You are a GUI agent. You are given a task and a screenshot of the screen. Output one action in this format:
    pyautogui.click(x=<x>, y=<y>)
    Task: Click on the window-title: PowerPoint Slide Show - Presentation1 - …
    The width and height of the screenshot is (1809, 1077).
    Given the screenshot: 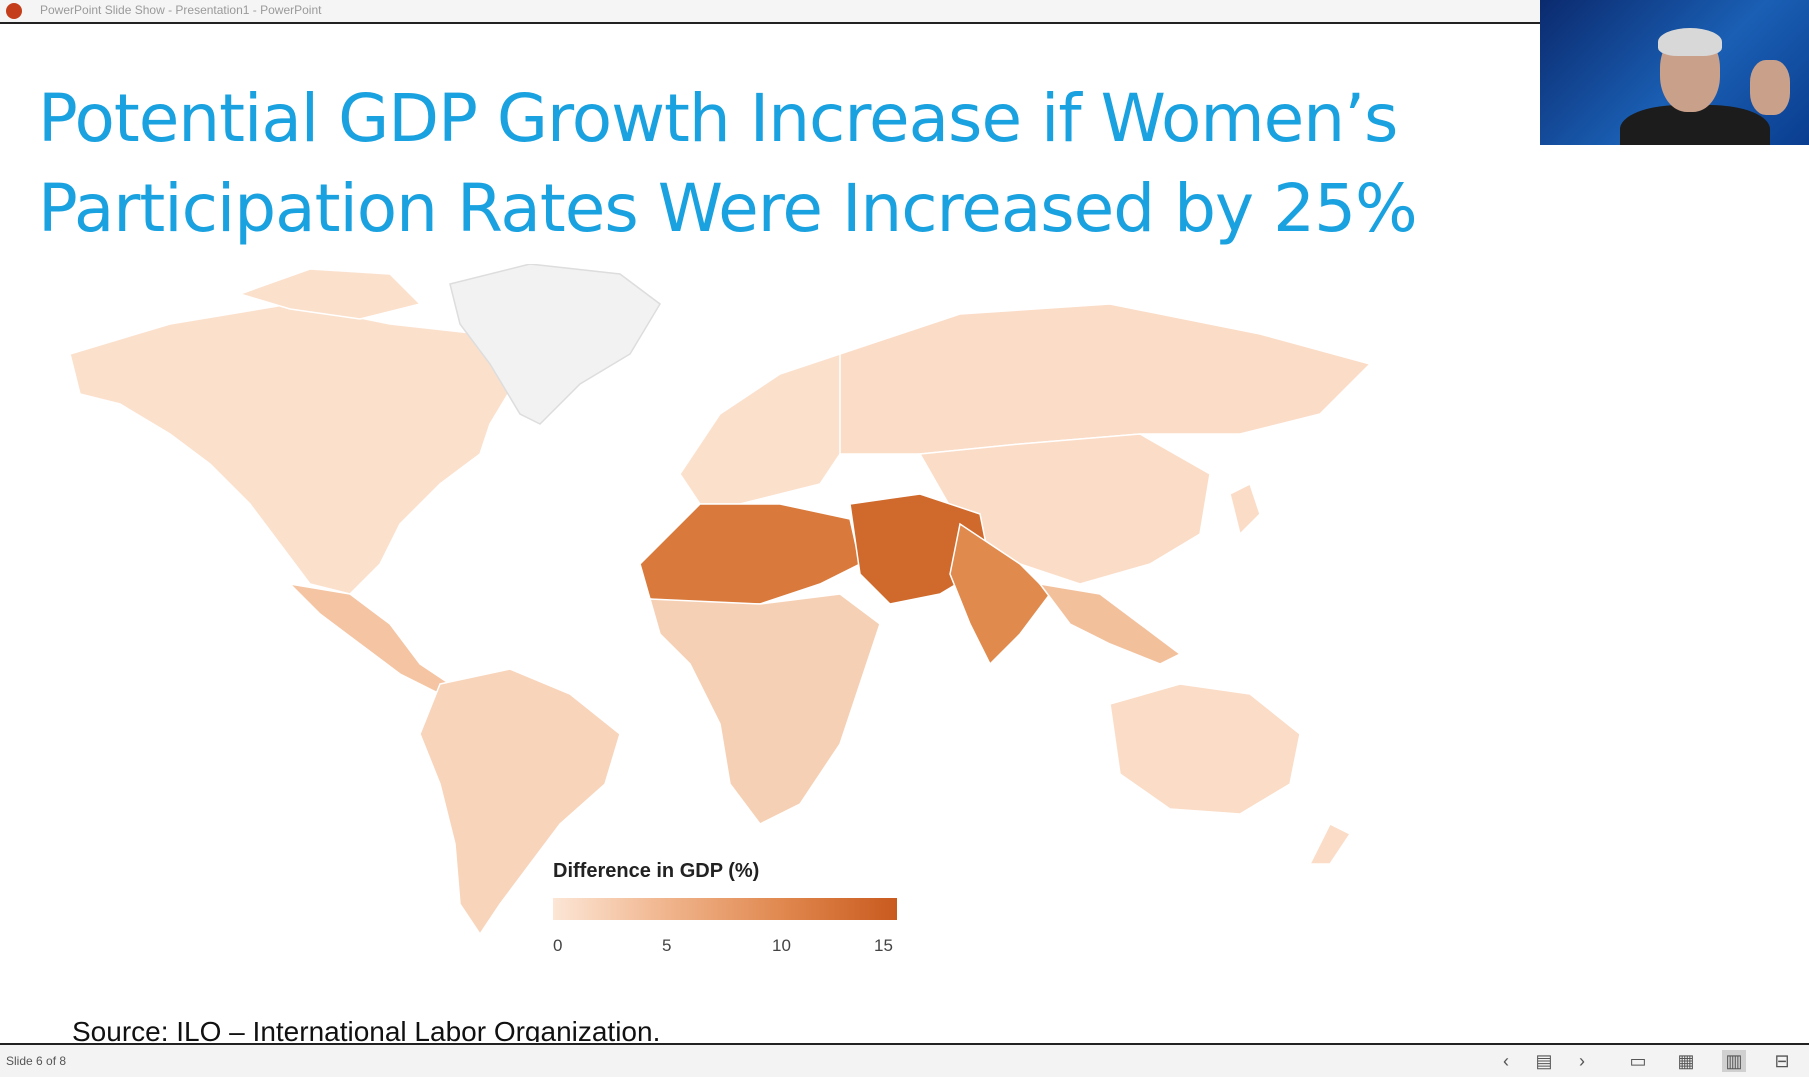 What is the action you would take?
    pyautogui.click(x=181, y=10)
    